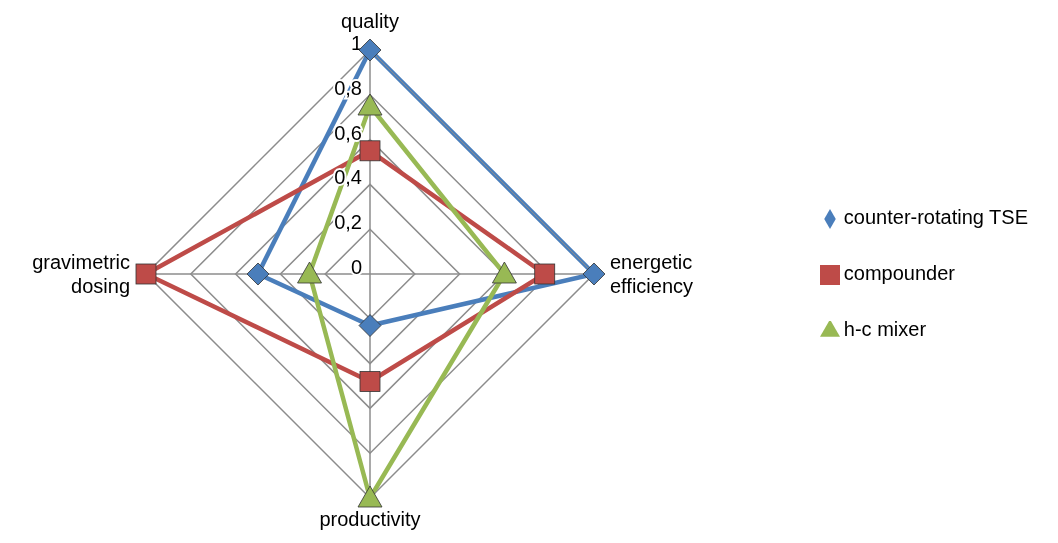 This screenshot has width=1058, height=543. Describe the element at coordinates (348, 222) in the screenshot. I see `y-tick-label: 0,2` at that location.